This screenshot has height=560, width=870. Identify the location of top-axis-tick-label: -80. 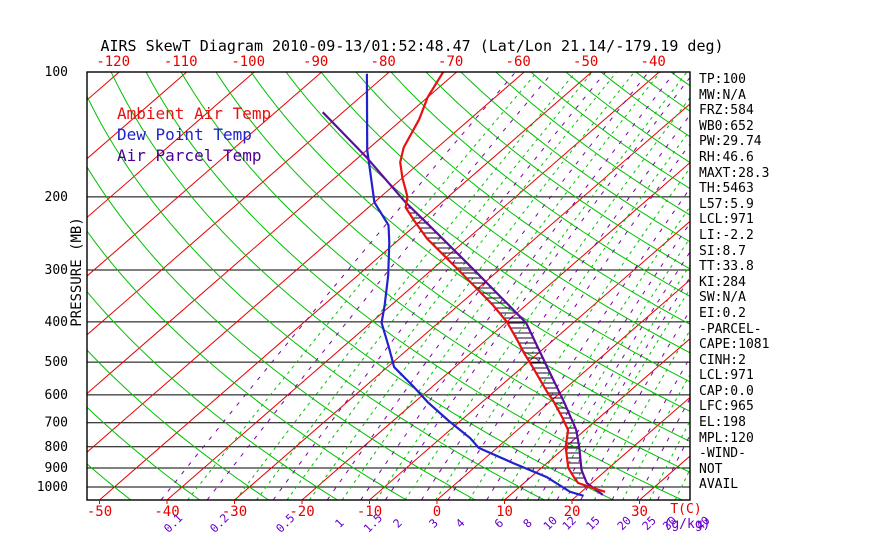
(383, 62).